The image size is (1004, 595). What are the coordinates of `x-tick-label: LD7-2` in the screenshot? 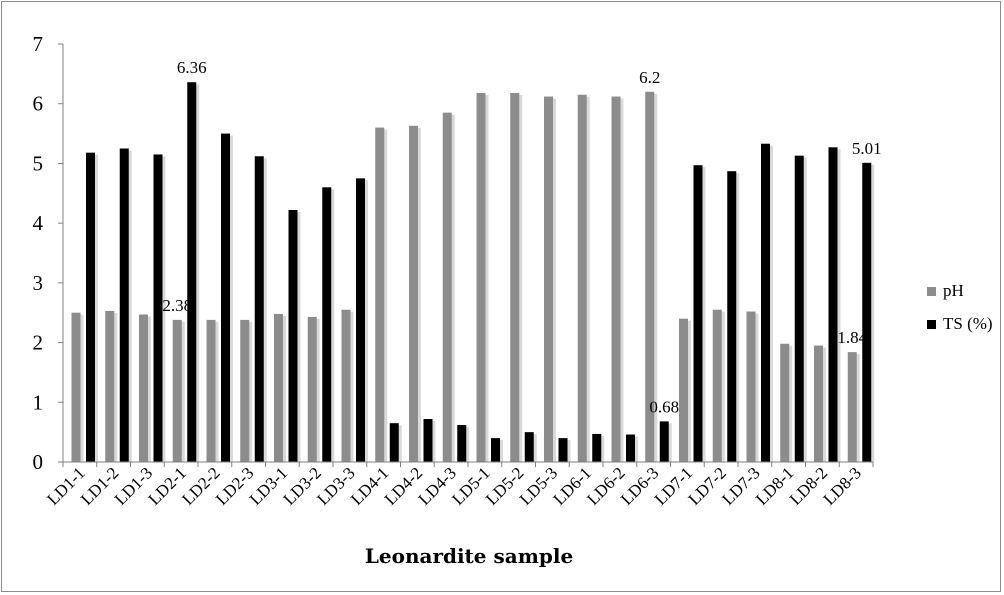 It's located at (706, 485).